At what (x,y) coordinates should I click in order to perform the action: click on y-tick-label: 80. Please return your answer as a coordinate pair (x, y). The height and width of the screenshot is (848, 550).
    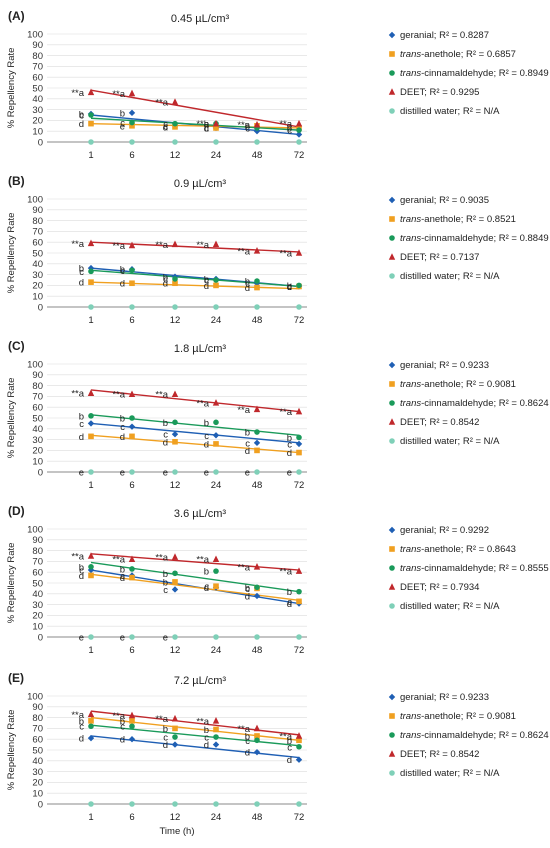
    Looking at the image, I should click on (37, 386).